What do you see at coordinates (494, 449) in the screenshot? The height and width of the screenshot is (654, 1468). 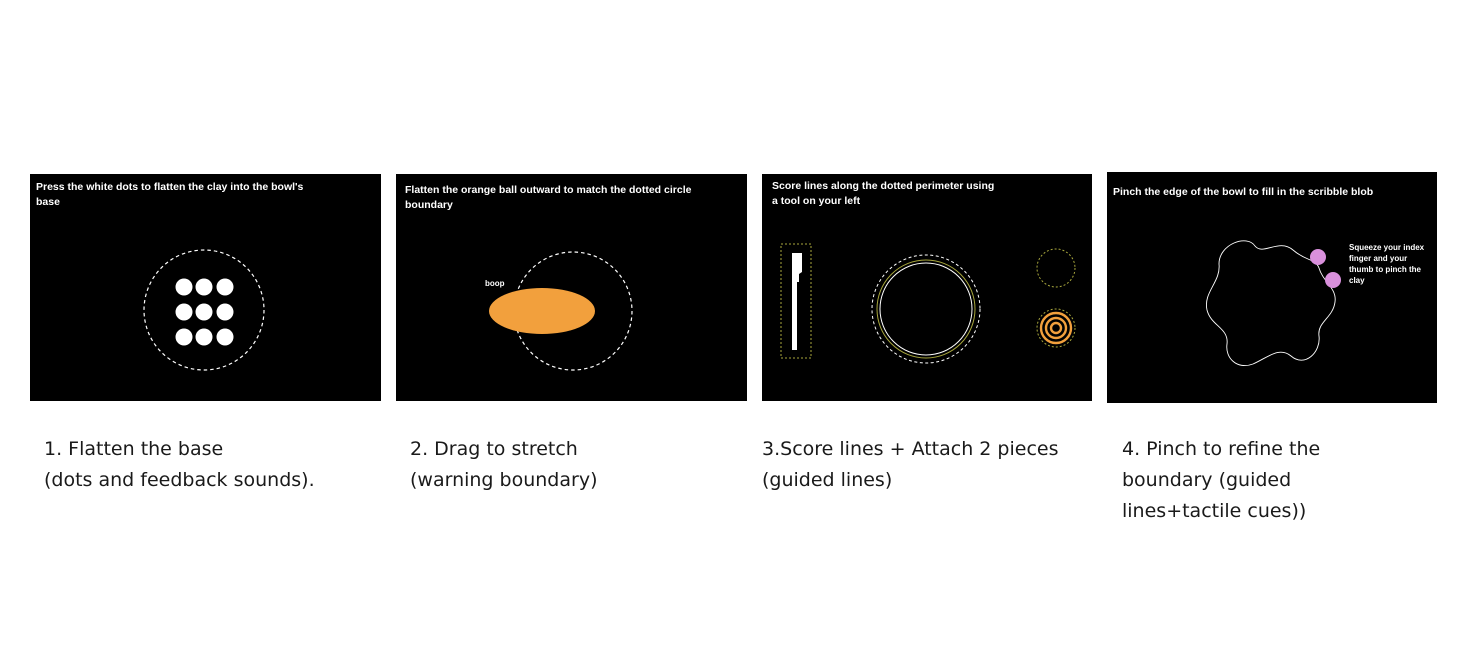 I see `caption-line: 2. Drag to stretch` at bounding box center [494, 449].